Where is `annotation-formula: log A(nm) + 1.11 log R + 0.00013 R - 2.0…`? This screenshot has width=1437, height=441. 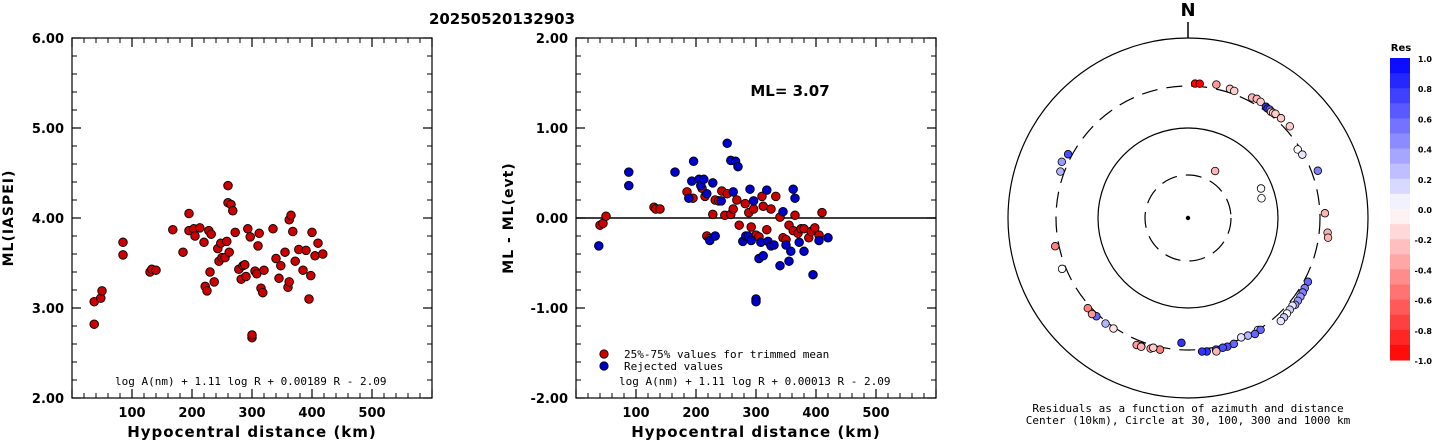
annotation-formula: log A(nm) + 1.11 log R + 0.00013 R - 2.0… is located at coordinates (755, 381).